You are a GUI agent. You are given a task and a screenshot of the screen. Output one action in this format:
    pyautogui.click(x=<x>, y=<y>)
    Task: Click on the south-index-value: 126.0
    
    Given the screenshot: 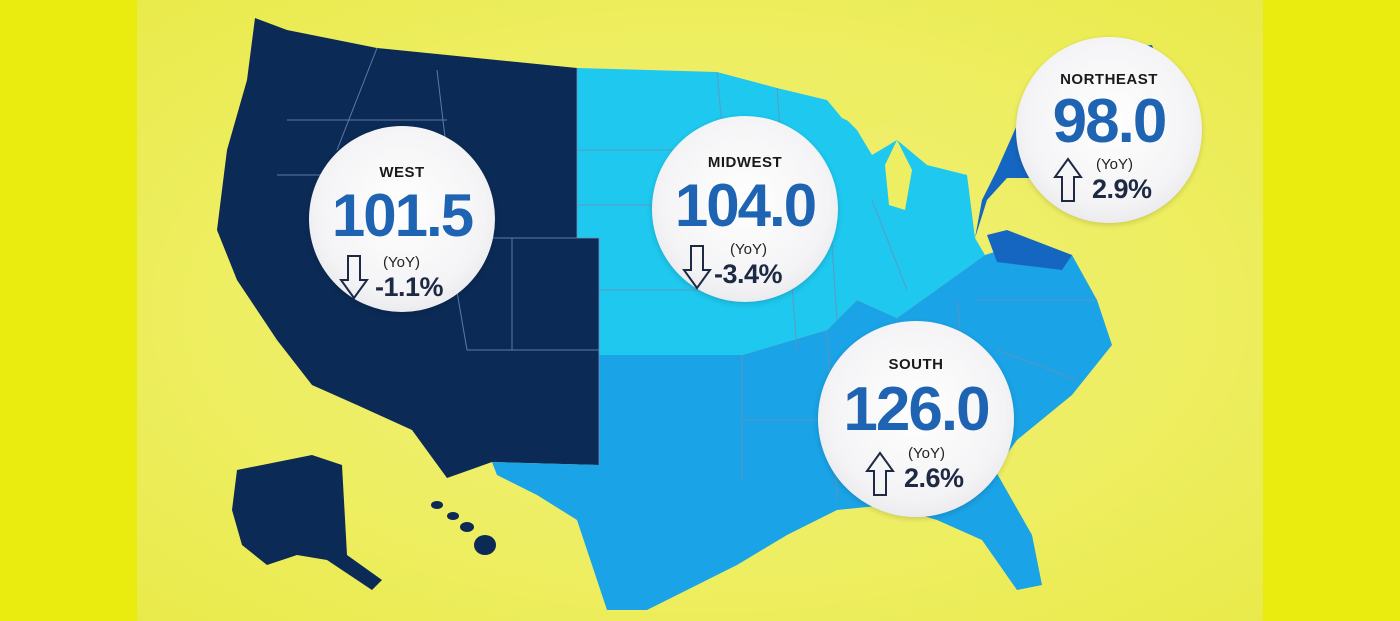 What is the action you would take?
    pyautogui.click(x=916, y=409)
    